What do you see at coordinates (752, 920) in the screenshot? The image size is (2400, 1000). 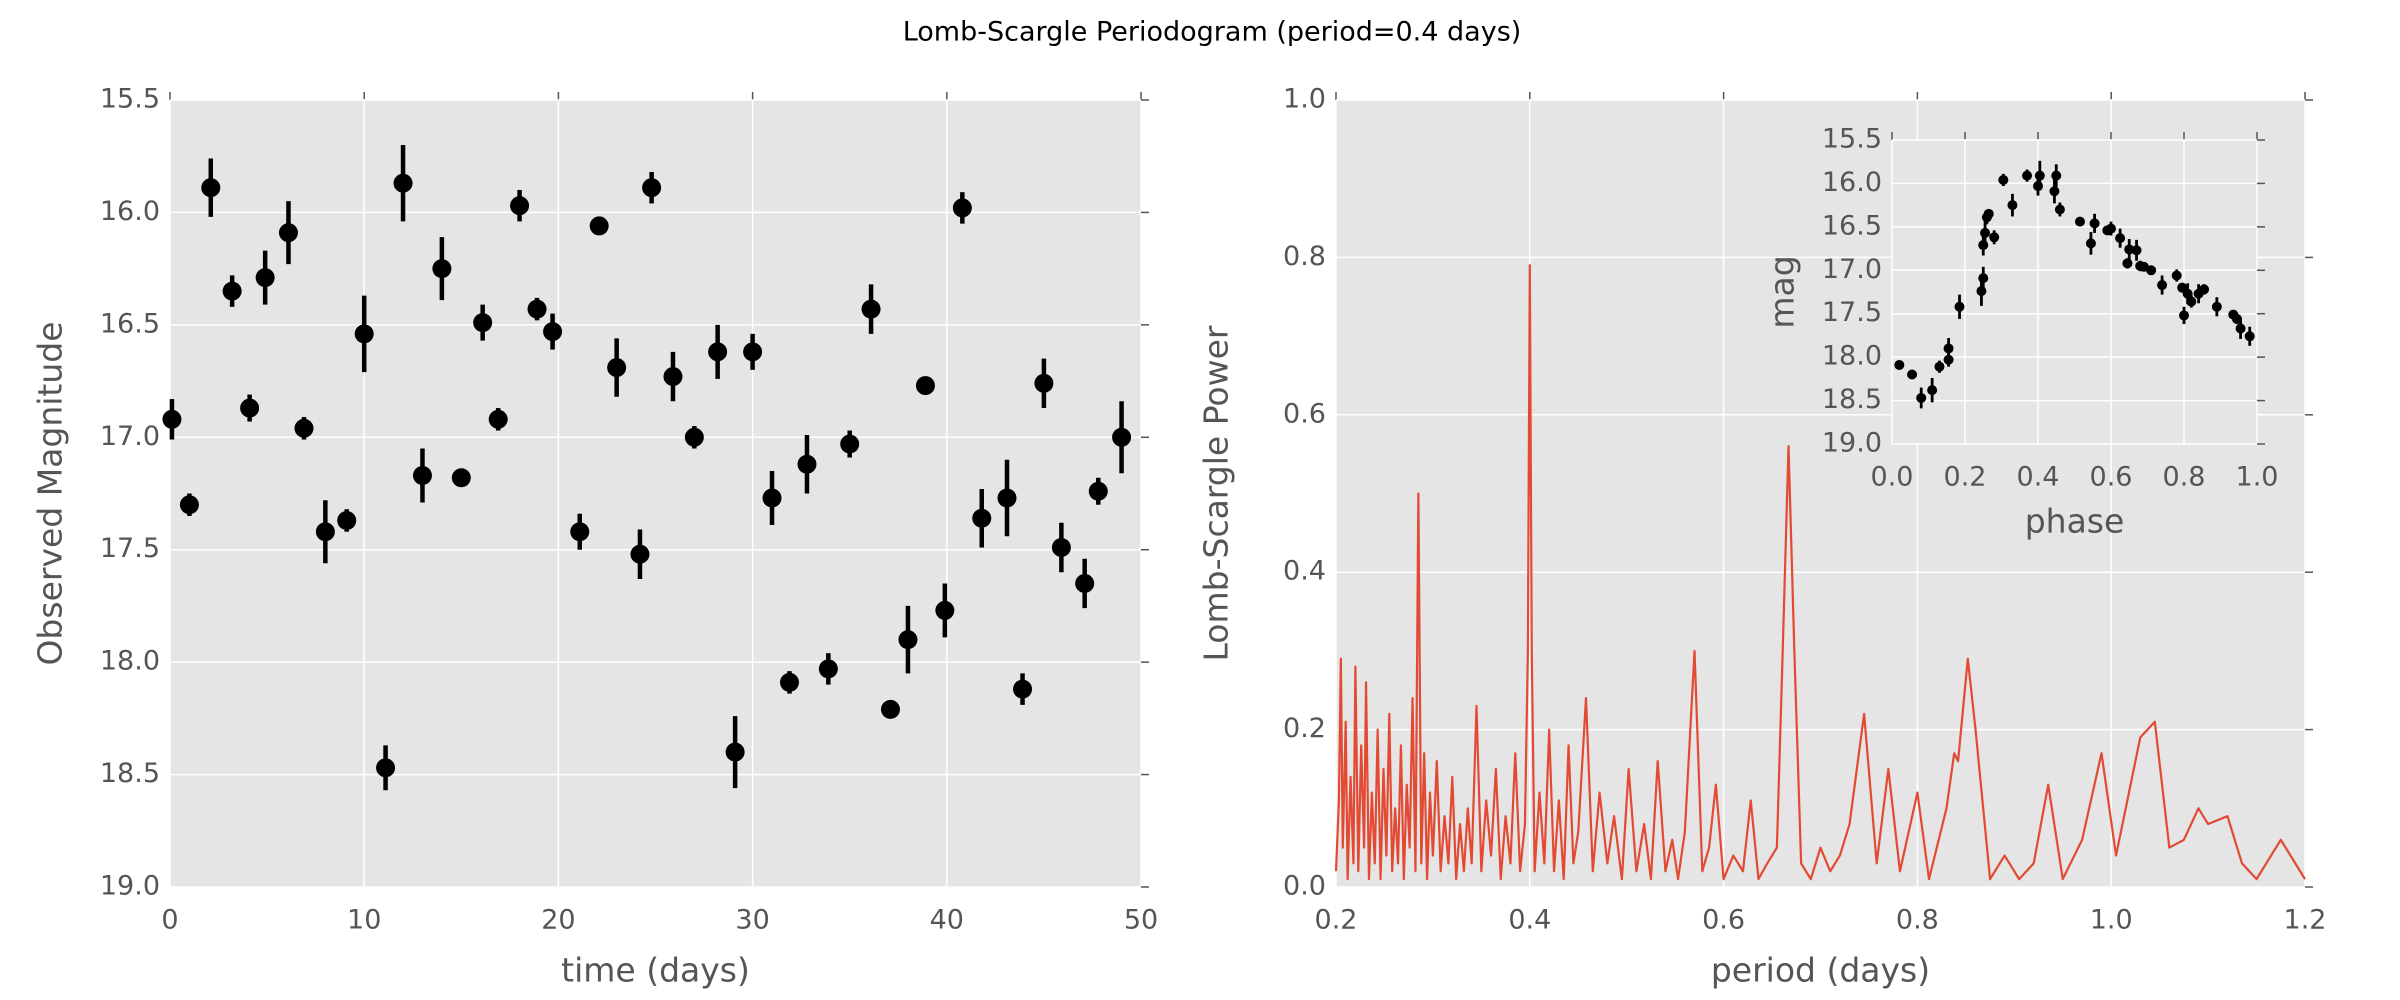 I see `x-tick-label: 30` at bounding box center [752, 920].